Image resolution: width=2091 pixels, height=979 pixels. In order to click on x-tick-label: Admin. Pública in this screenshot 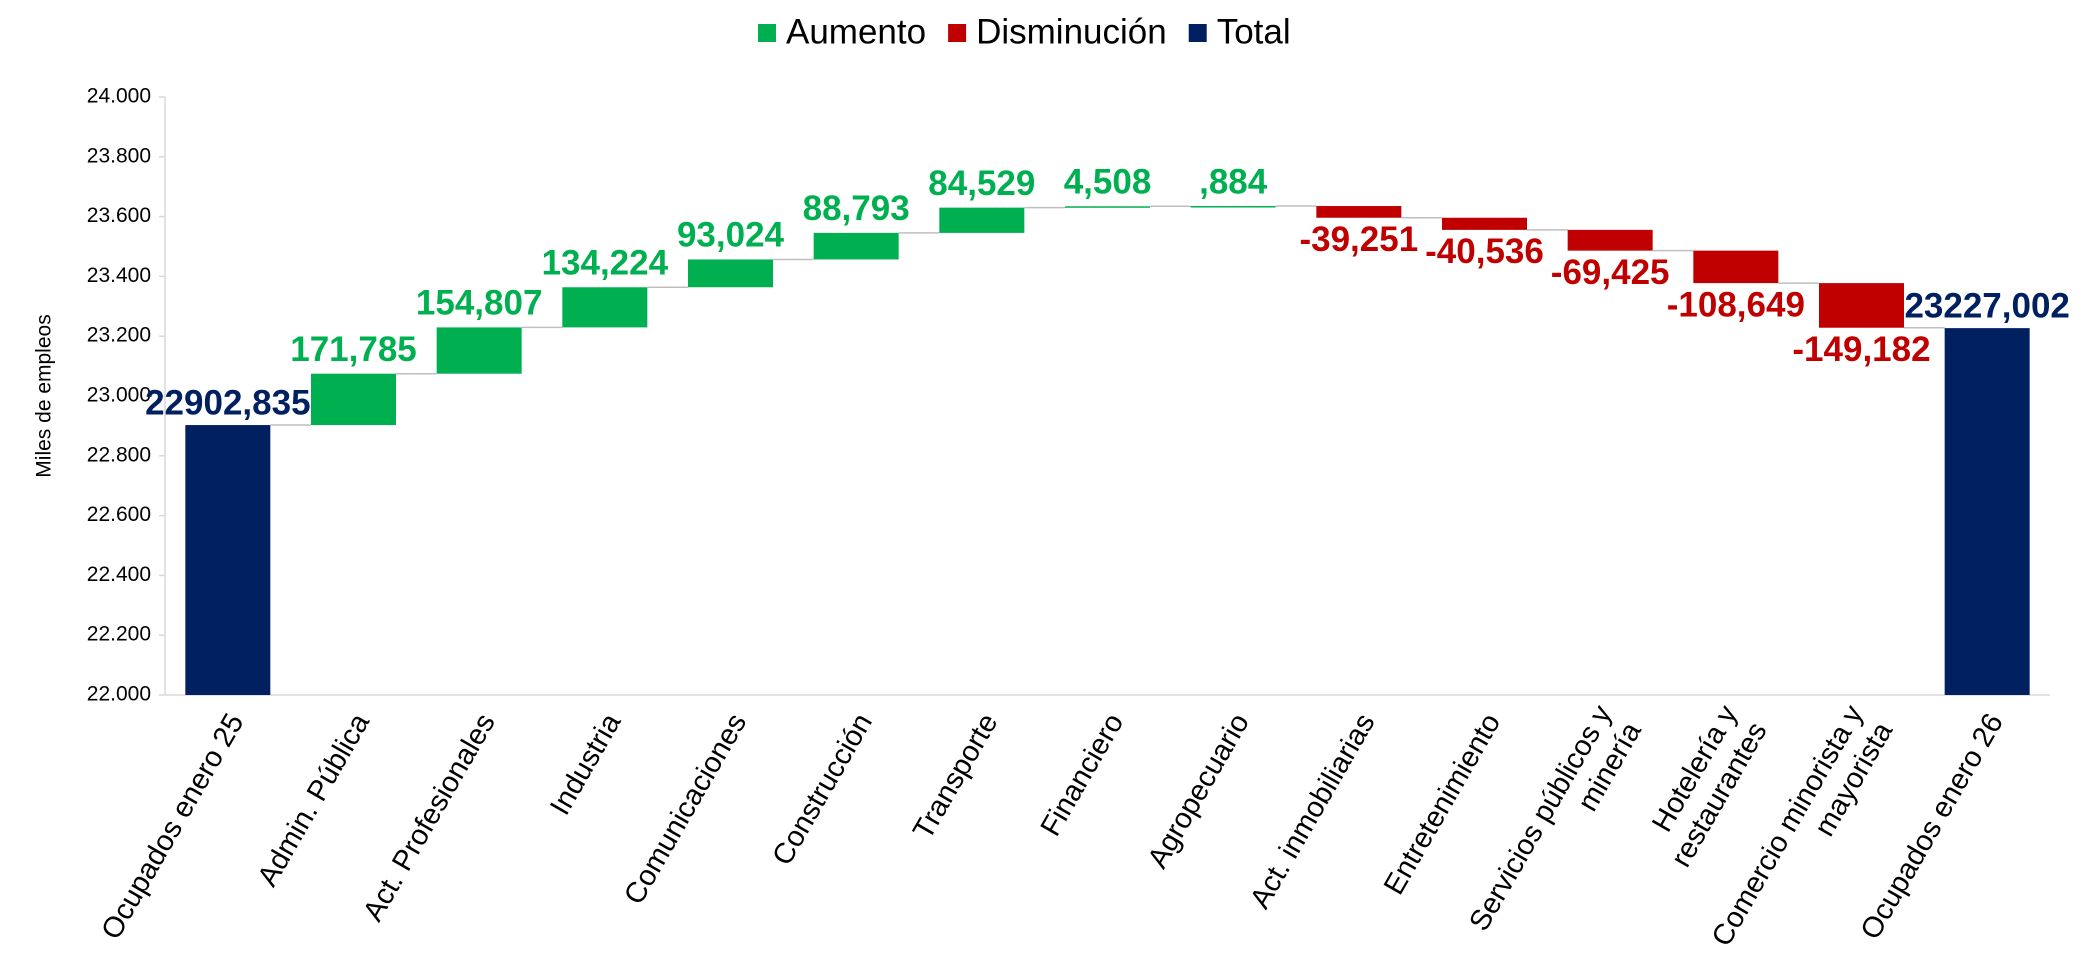, I will do `click(314, 800)`.